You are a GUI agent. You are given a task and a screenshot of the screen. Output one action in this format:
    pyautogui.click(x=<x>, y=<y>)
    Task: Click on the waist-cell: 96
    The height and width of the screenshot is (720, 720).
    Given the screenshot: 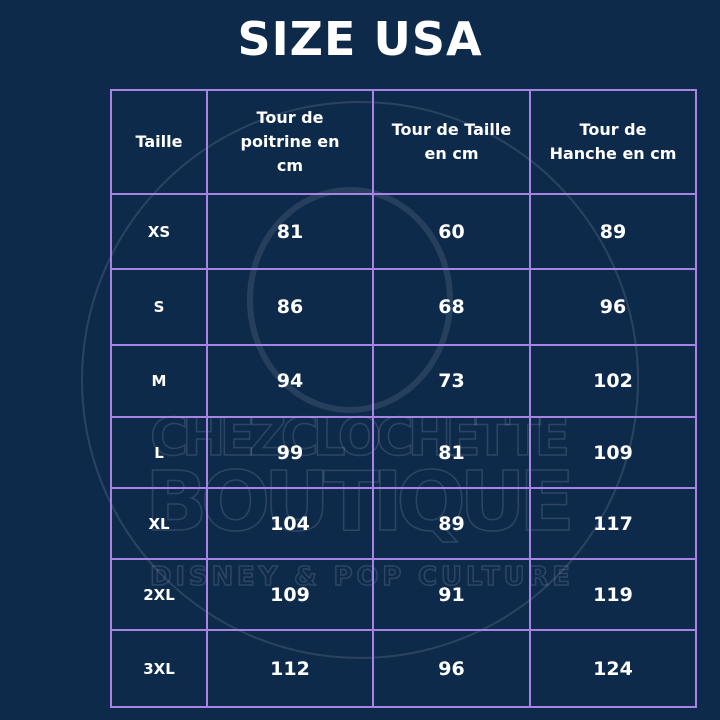 What is the action you would take?
    pyautogui.click(x=451, y=668)
    